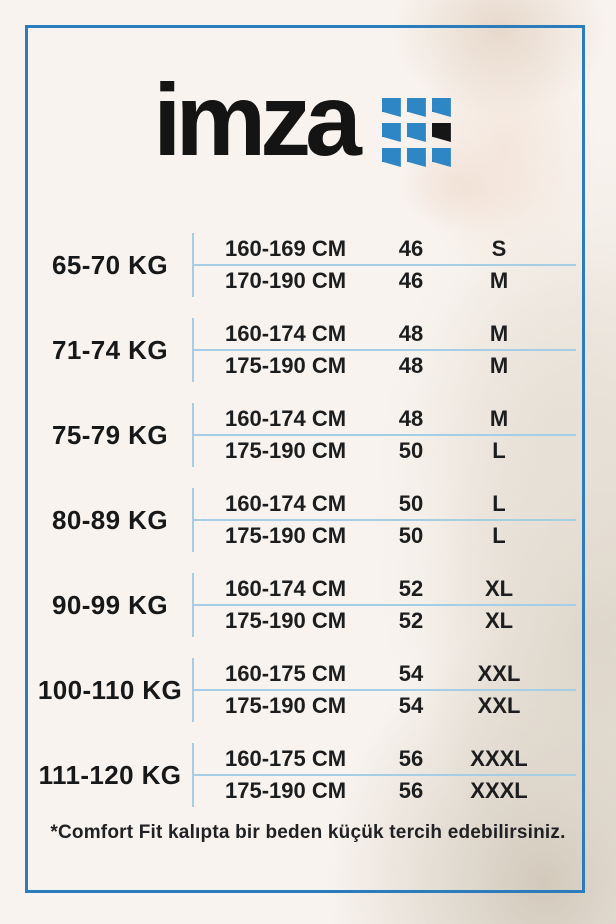 The height and width of the screenshot is (924, 616). I want to click on size-letter: S, so click(499, 248).